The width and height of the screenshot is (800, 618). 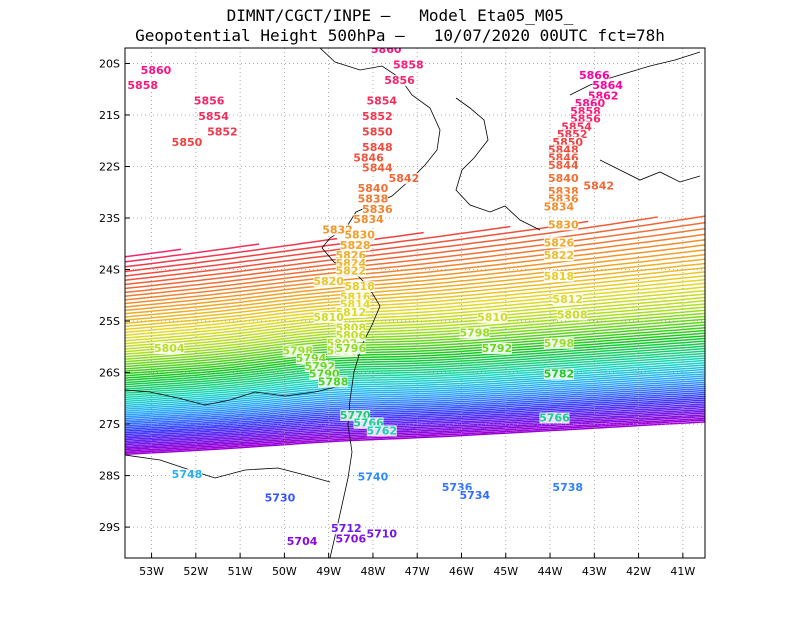 I want to click on contour-label: 5796, so click(x=350, y=348).